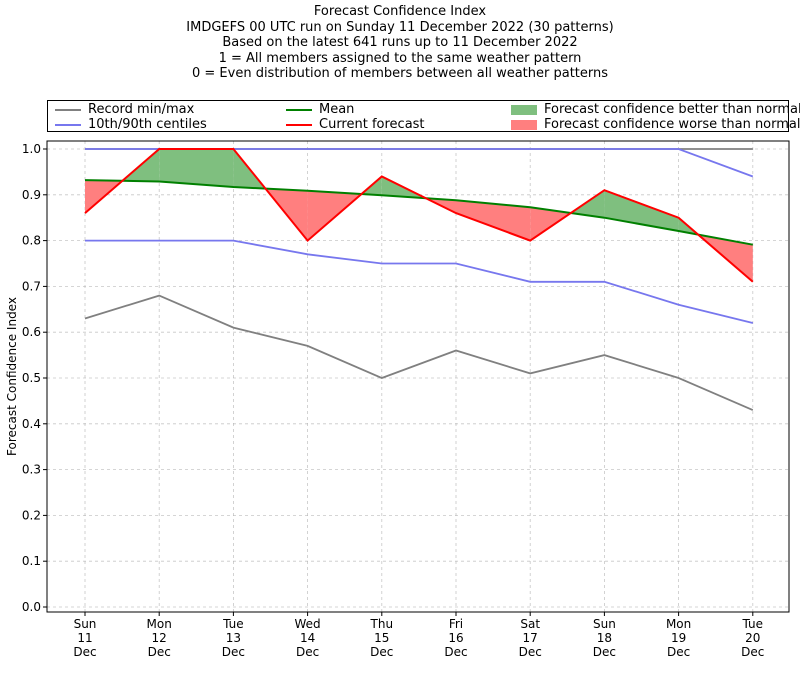 This screenshot has height=676, width=800. Describe the element at coordinates (31, 561) in the screenshot. I see `y-tick-label: 0.1` at that location.